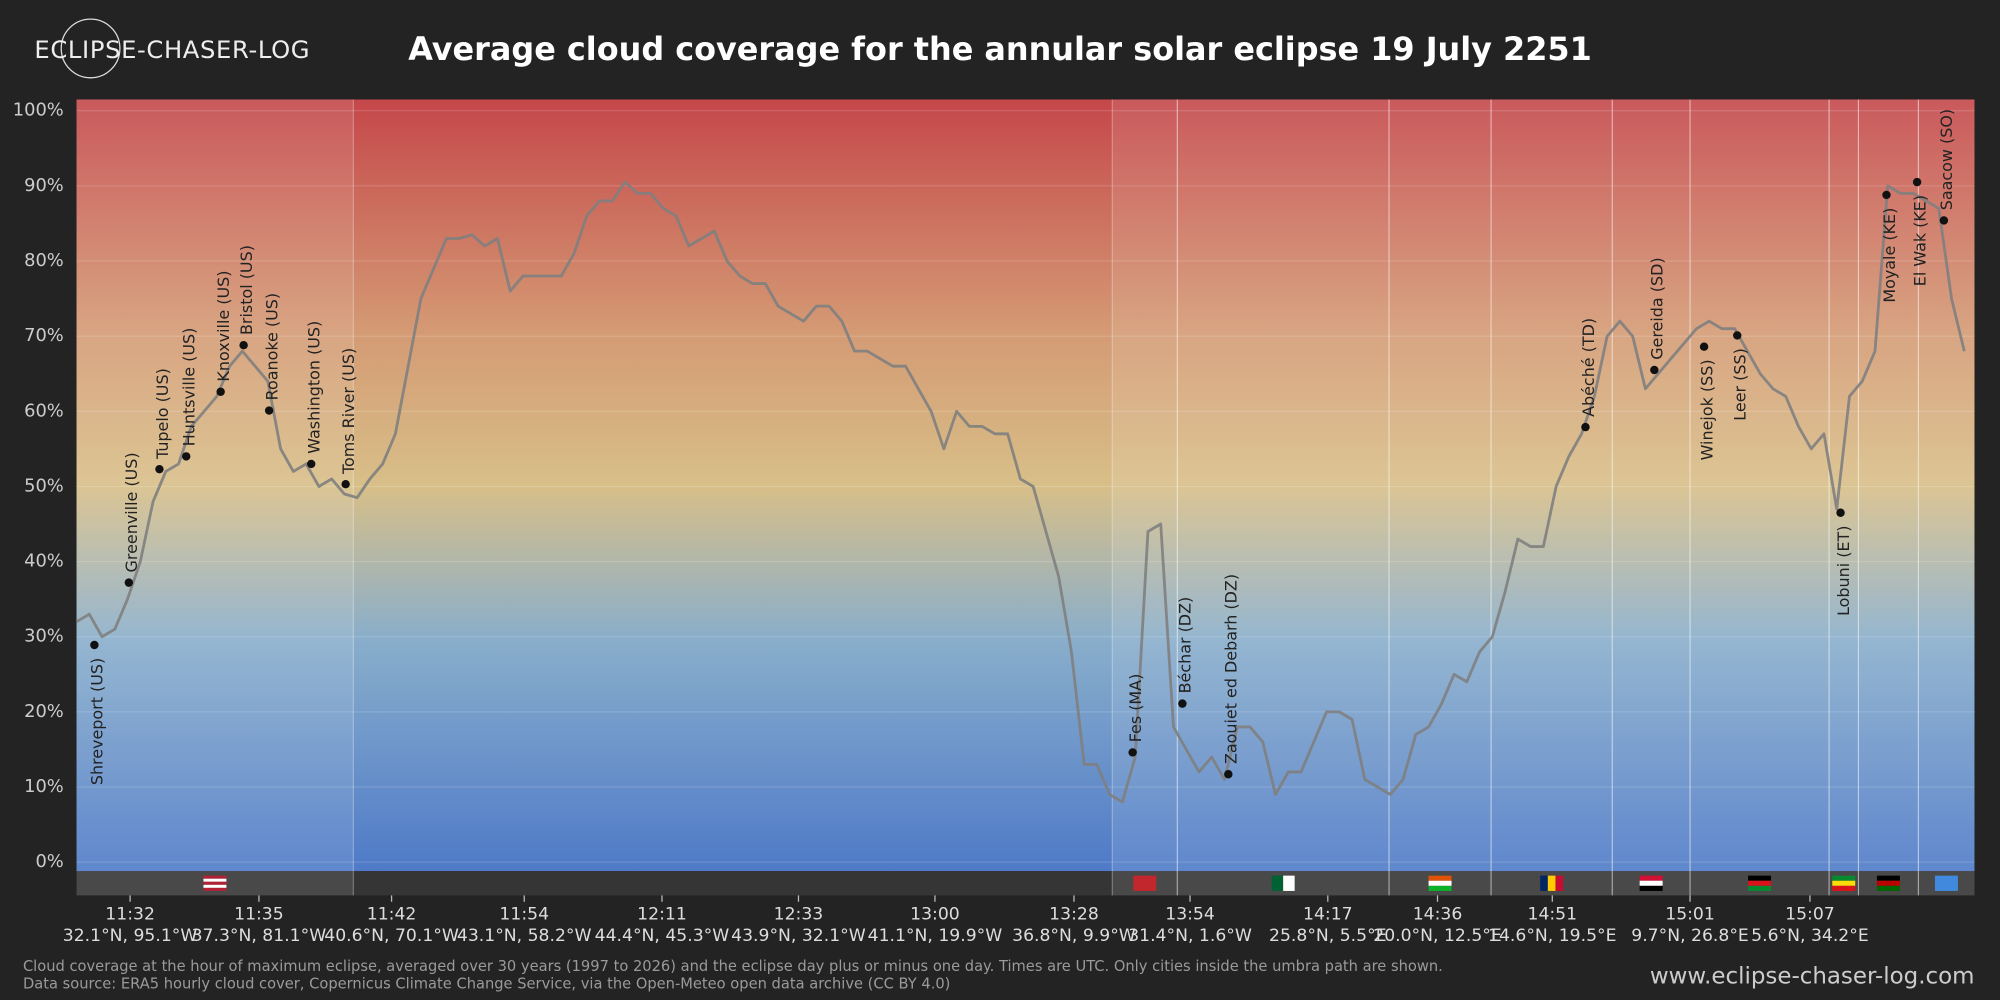 Image resolution: width=2000 pixels, height=1000 pixels. Describe the element at coordinates (524, 936) in the screenshot. I see `x-tick-coord: 43.1°N, 58.2°W` at that location.